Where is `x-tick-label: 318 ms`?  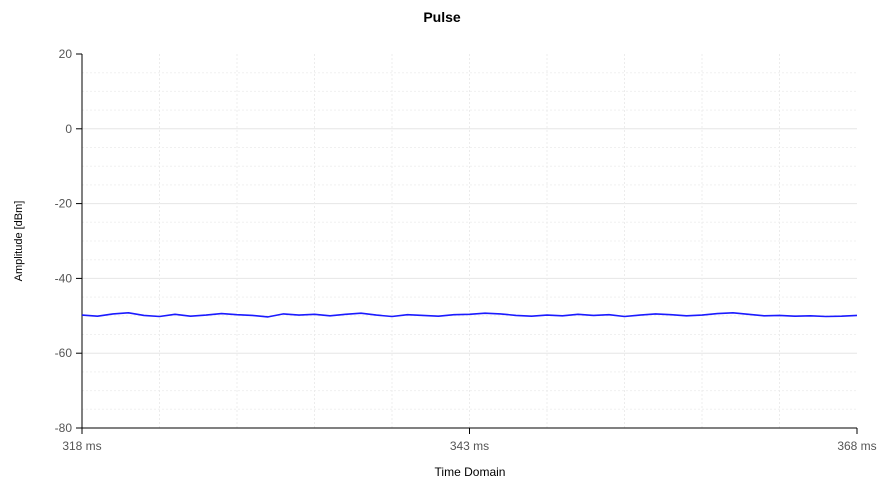
x-tick-label: 318 ms is located at coordinates (81, 446).